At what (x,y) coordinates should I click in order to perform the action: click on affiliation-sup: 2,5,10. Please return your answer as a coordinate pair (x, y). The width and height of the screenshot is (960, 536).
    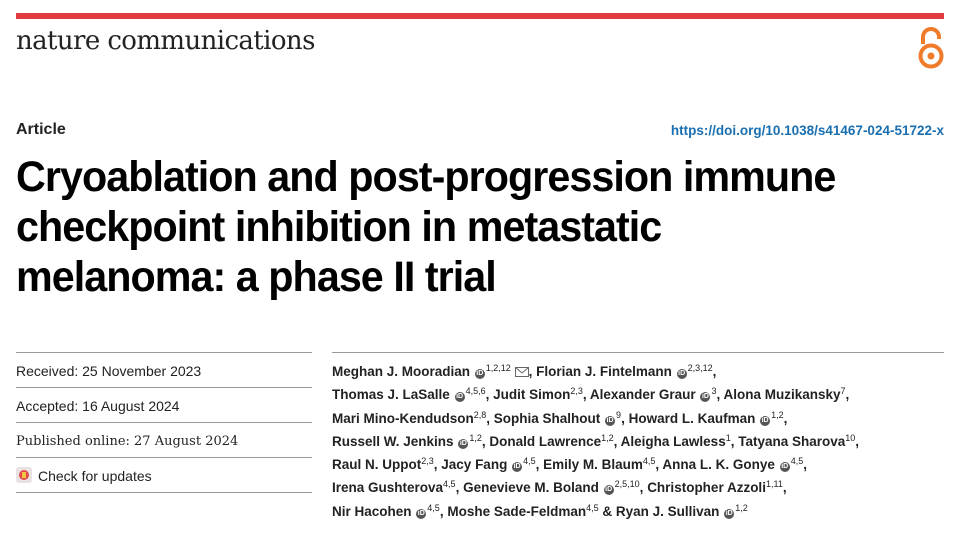
    Looking at the image, I should click on (627, 484).